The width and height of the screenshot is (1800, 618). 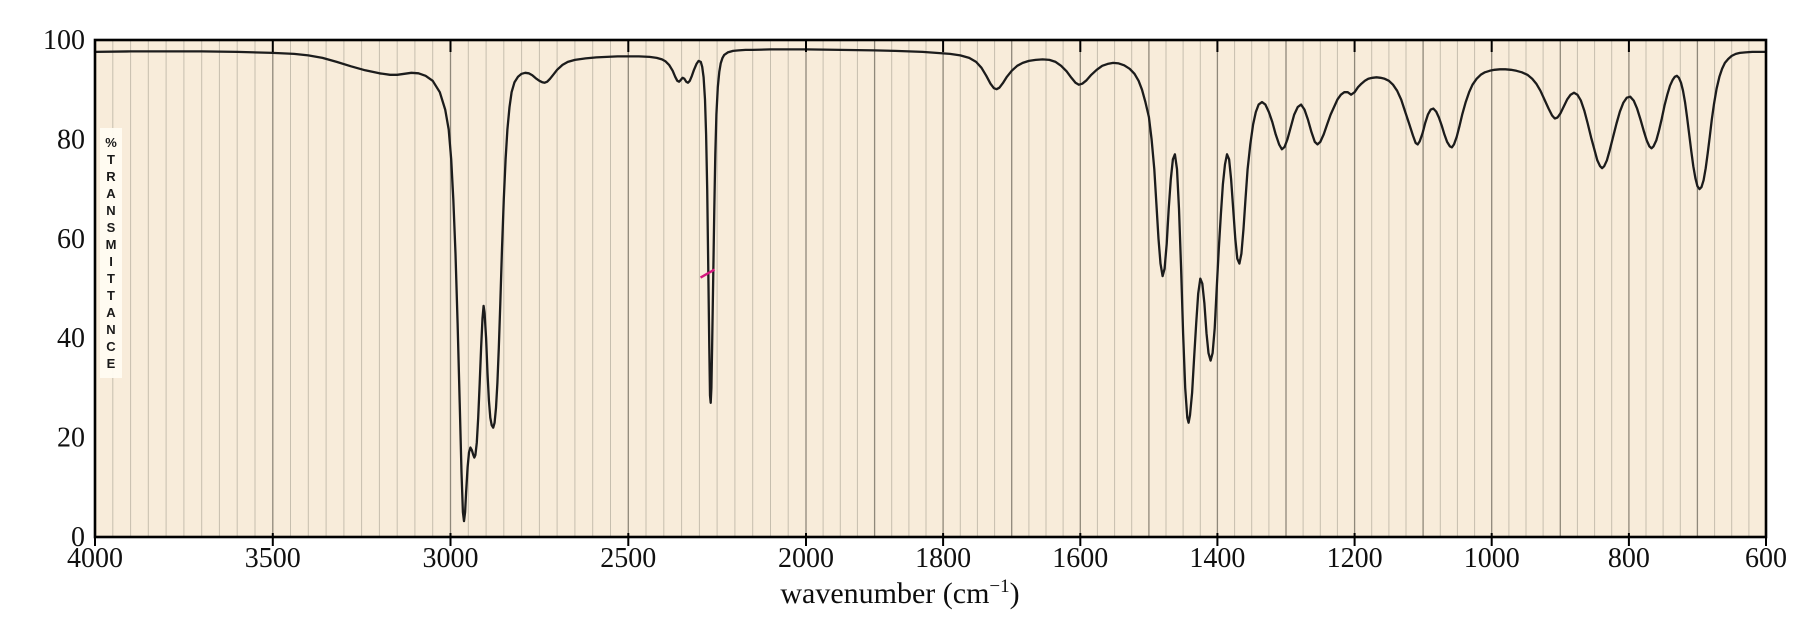 I want to click on x-axis-label: wavenumber (cm−1), so click(x=900, y=593).